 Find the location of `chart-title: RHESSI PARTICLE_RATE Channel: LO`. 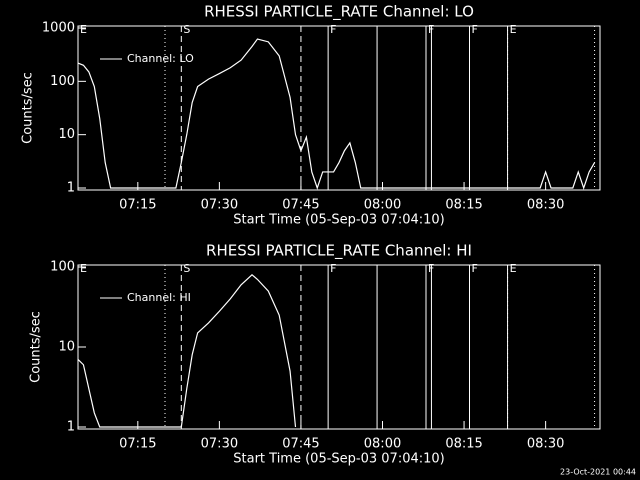

chart-title: RHESSI PARTICLE_RATE Channel: LO is located at coordinates (339, 12).